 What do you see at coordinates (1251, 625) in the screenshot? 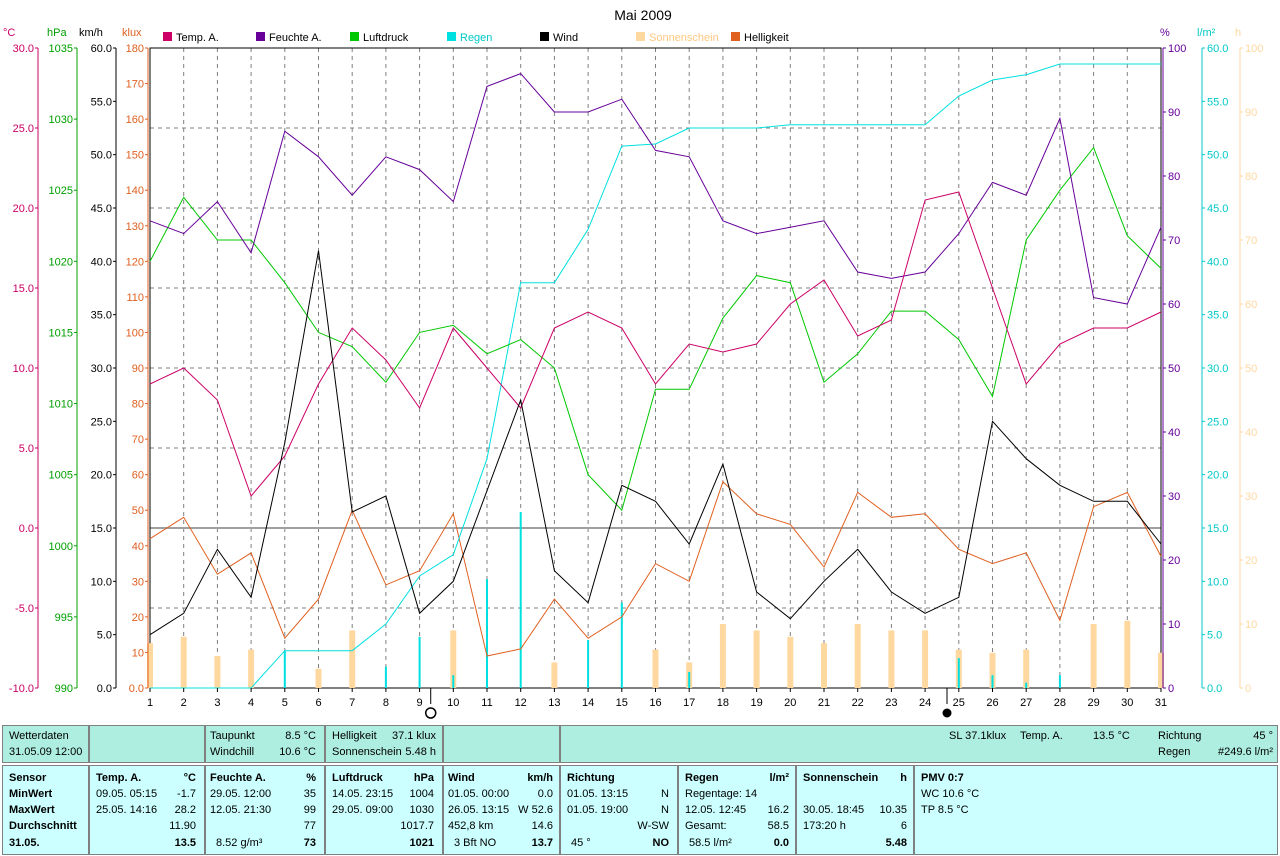
I see `tick-label-right: 10` at bounding box center [1251, 625].